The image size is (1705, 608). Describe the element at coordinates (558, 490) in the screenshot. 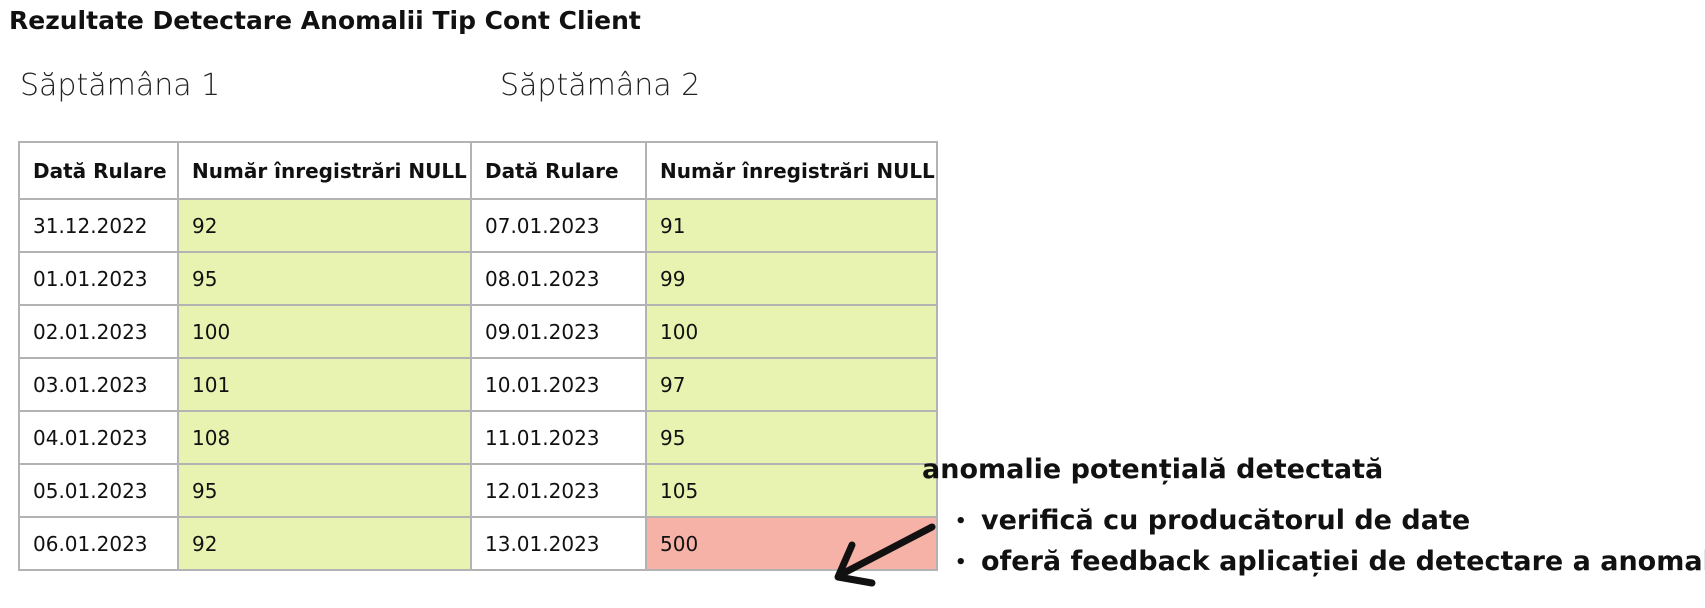

I see `date-cell: 12.01.2023` at that location.